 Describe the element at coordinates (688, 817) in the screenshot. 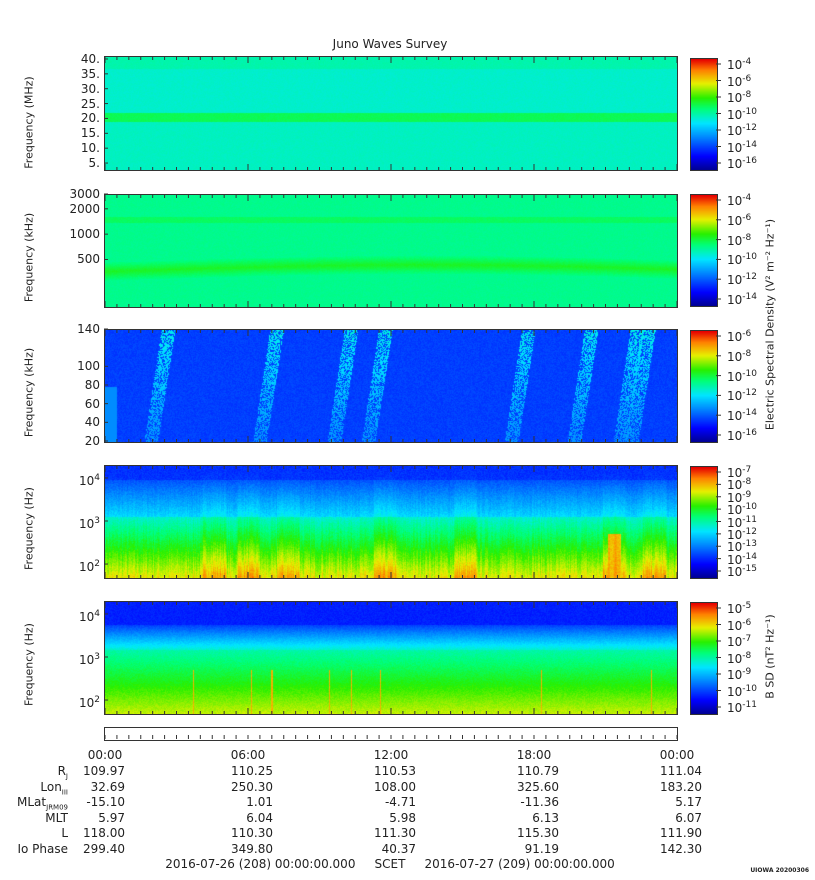

I see `ephemeris-value: 6.07` at that location.